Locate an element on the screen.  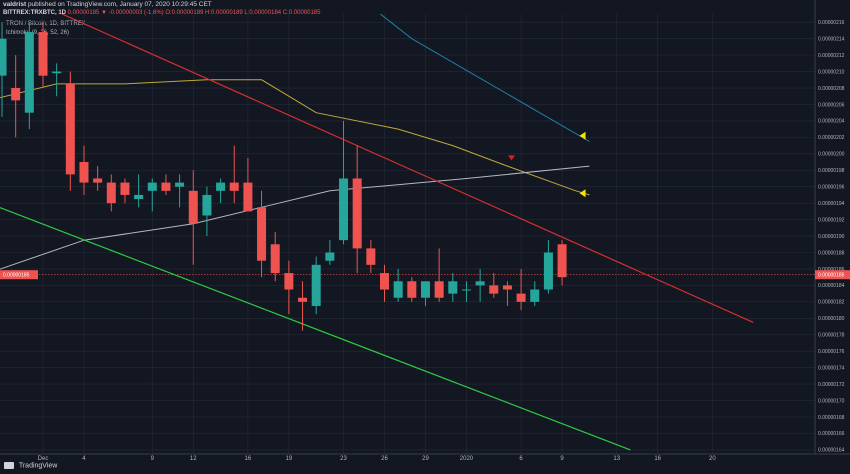
y-tick-label: 0.00000176 is located at coordinates (831, 352).